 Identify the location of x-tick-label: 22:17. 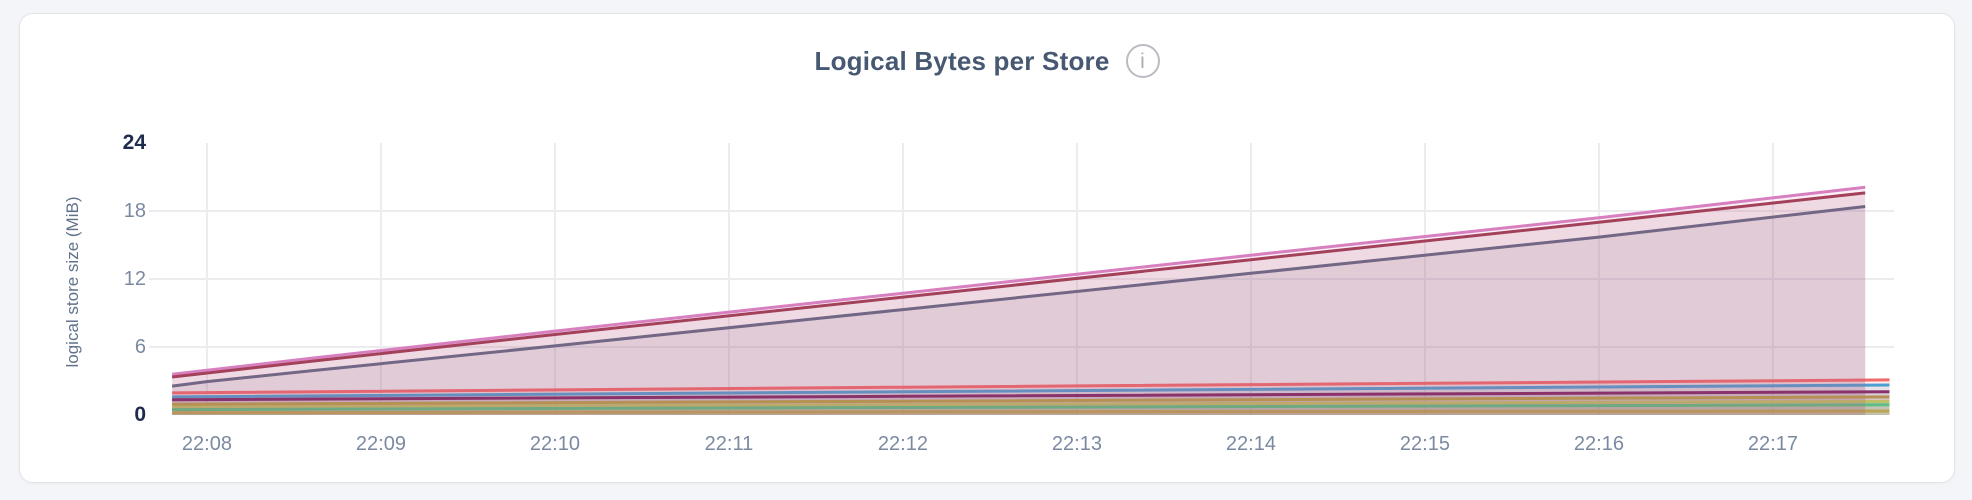
(1772, 444).